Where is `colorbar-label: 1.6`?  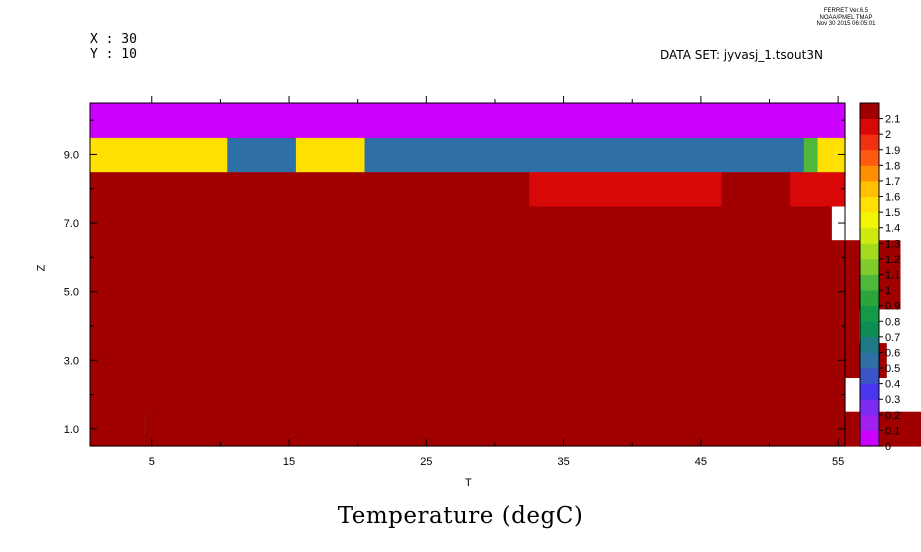 colorbar-label: 1.6 is located at coordinates (892, 198).